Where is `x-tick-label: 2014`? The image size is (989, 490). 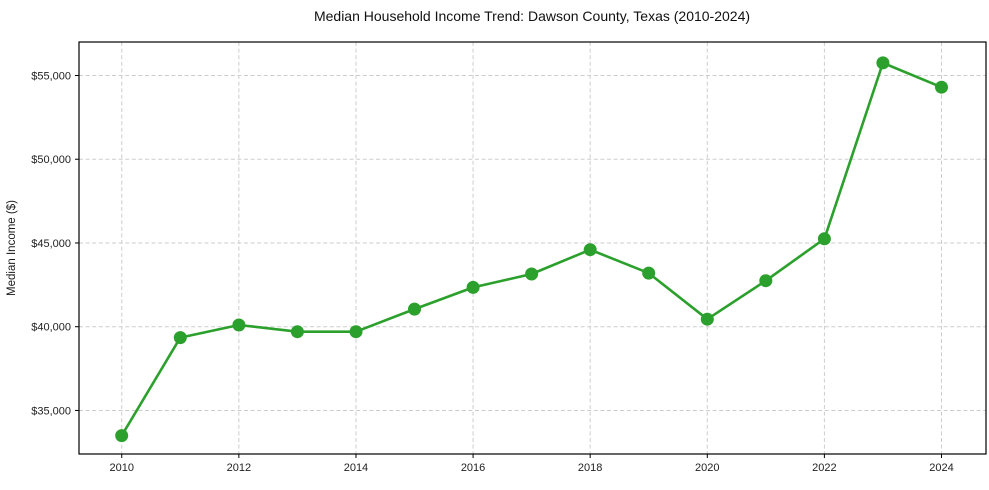 x-tick-label: 2014 is located at coordinates (356, 468).